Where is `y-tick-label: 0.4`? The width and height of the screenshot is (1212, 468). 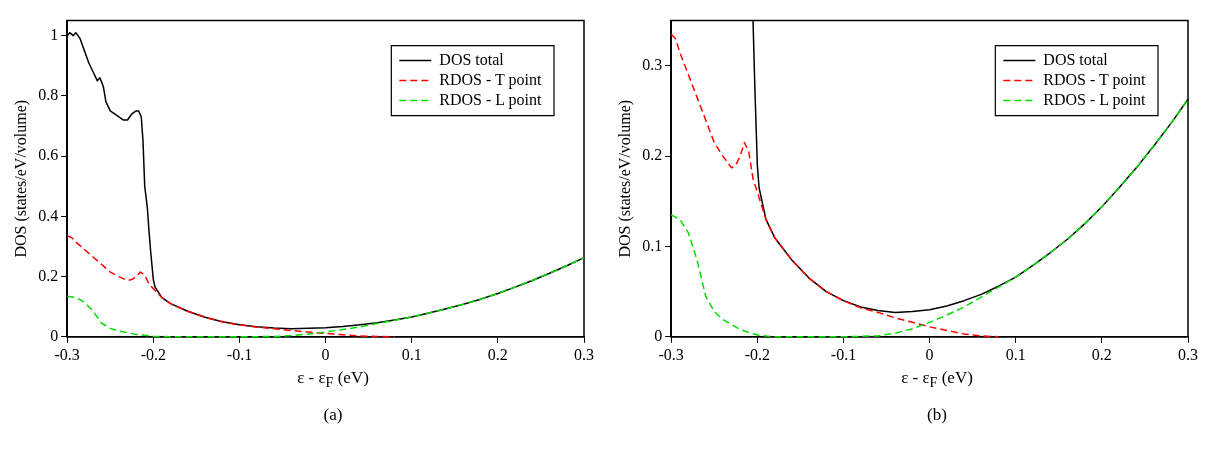 y-tick-label: 0.4 is located at coordinates (48, 215).